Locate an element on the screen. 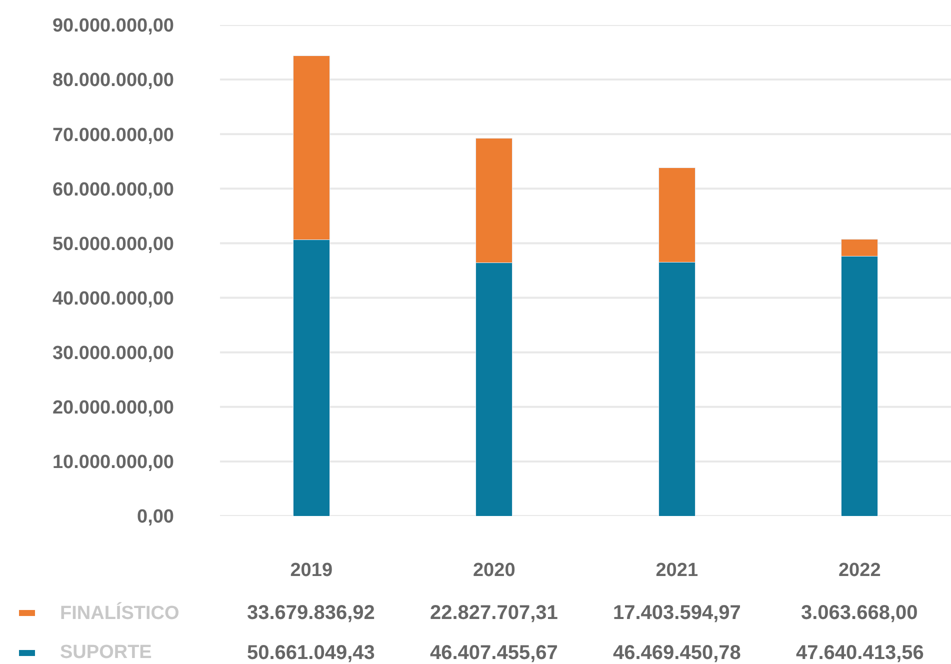  y-tick-label: 60.000.000,00 is located at coordinates (113, 189).